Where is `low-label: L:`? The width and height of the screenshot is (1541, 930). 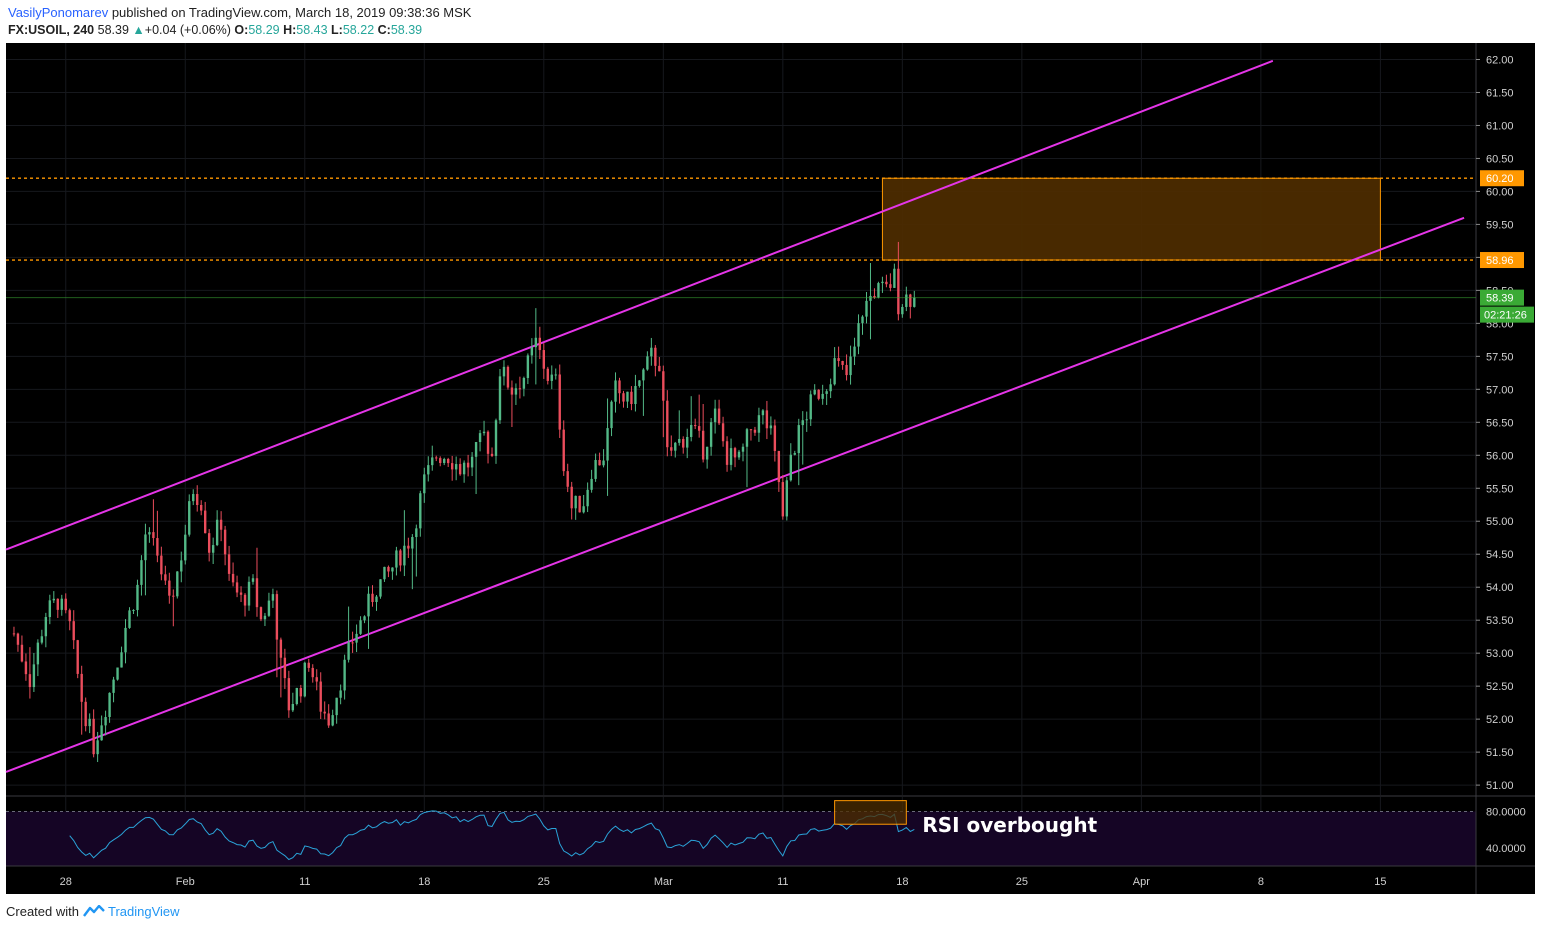
low-label: L: is located at coordinates (337, 30).